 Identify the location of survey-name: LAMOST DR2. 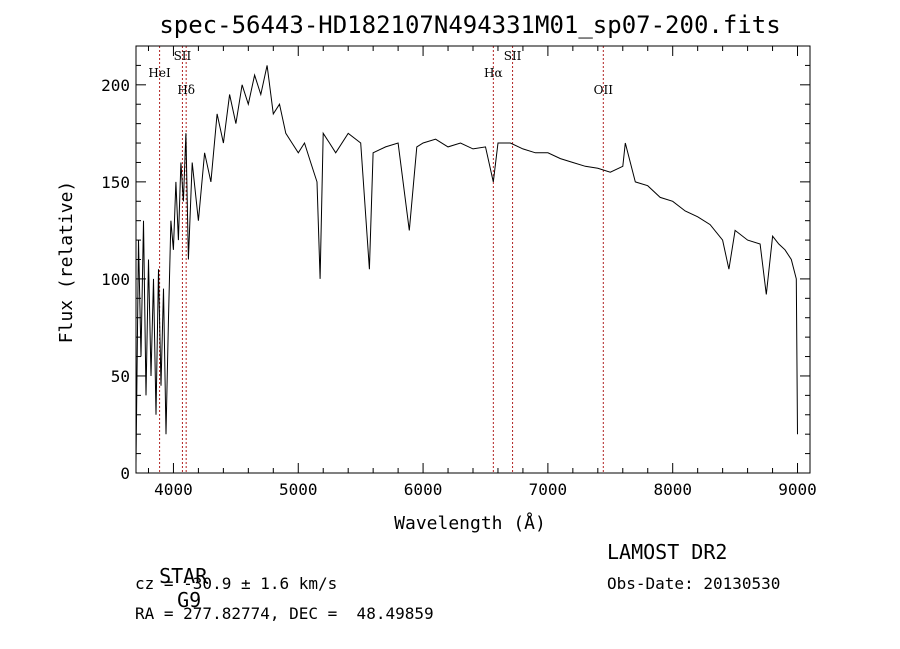
(667, 552).